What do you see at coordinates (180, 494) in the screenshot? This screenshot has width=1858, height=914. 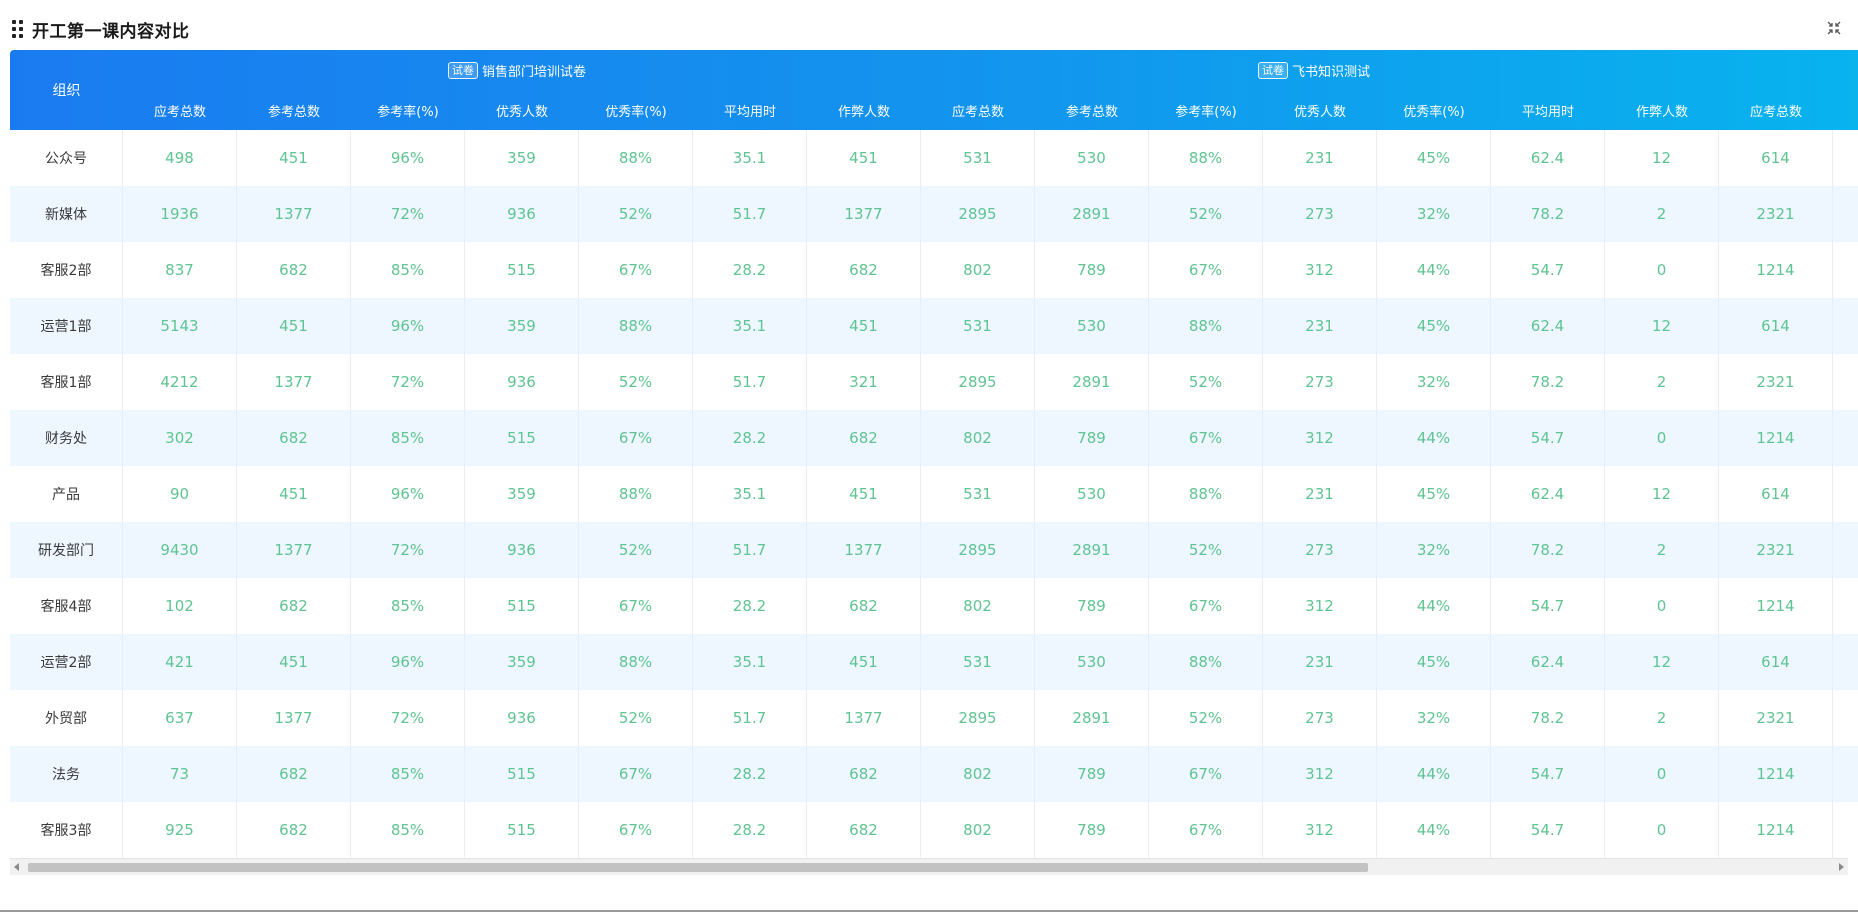 I see `value-cell: 90` at bounding box center [180, 494].